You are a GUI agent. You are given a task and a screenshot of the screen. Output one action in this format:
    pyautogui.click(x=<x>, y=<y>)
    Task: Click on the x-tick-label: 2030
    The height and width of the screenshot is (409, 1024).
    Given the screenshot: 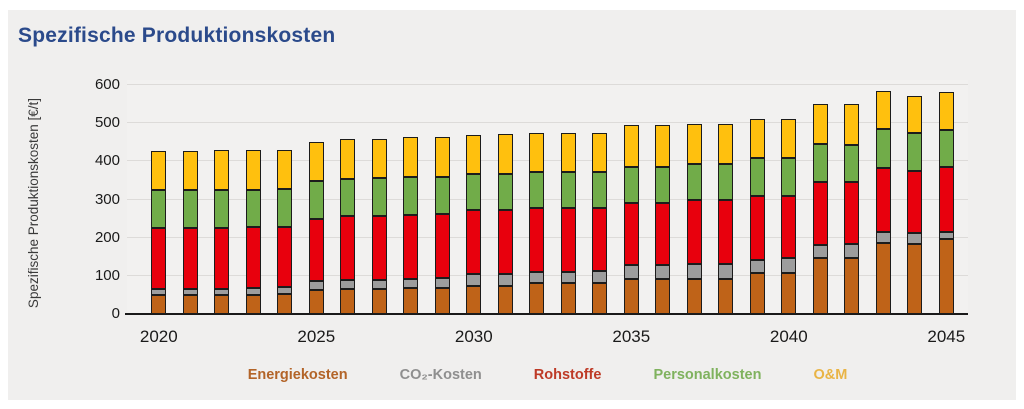 What is the action you would take?
    pyautogui.click(x=473, y=336)
    